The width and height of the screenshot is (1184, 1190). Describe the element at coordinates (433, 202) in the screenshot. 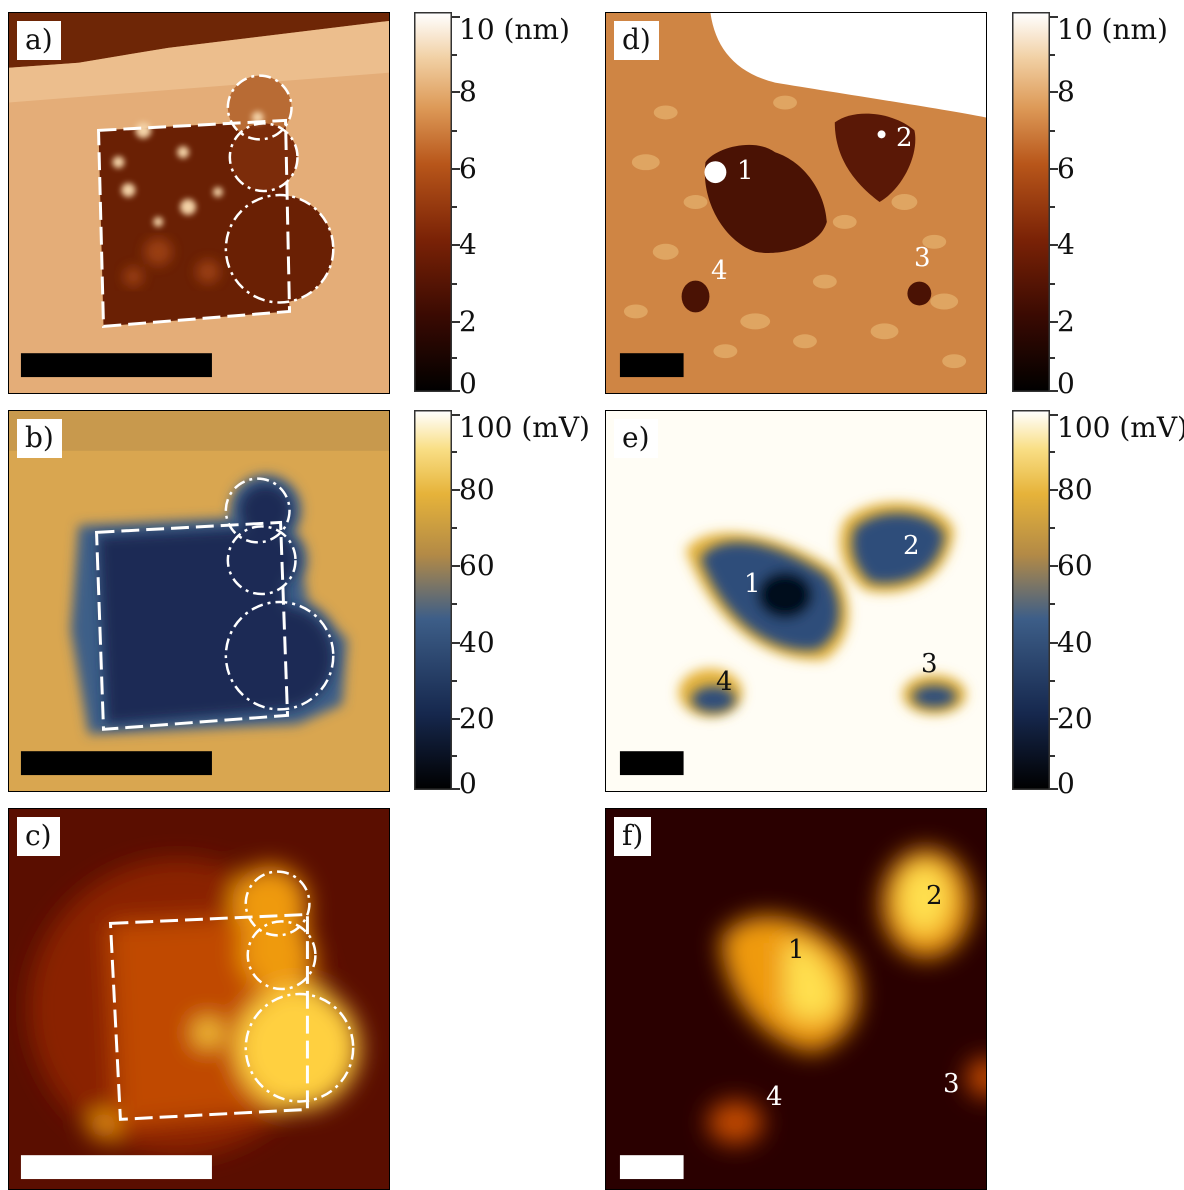

I see `colorbar-height` at that location.